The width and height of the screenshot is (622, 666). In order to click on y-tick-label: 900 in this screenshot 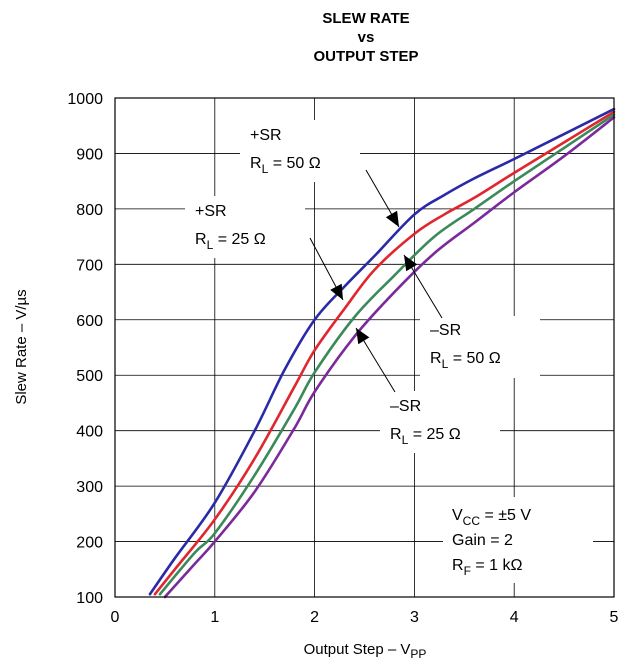, I will do `click(89, 154)`.